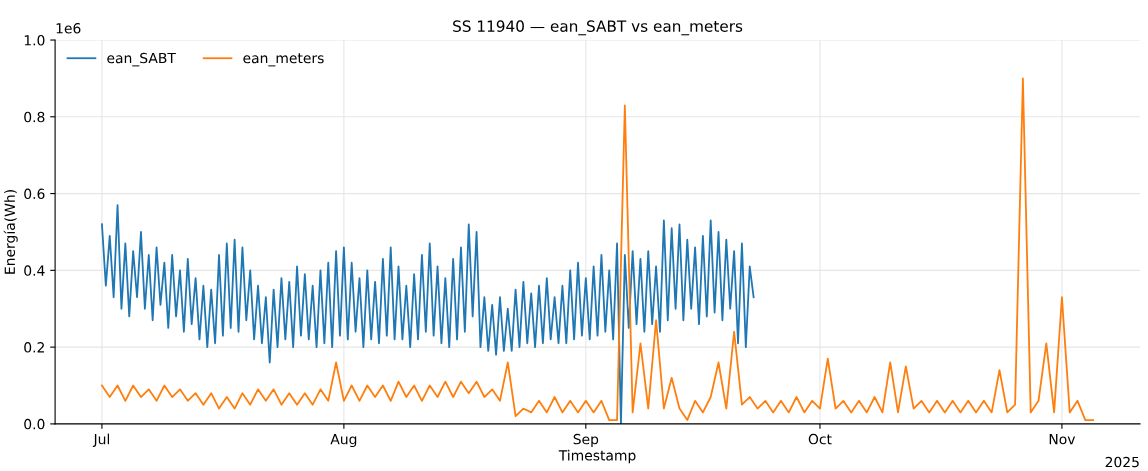 Image resolution: width=1148 pixels, height=471 pixels. I want to click on y-tick-label: 0.0, so click(34, 424).